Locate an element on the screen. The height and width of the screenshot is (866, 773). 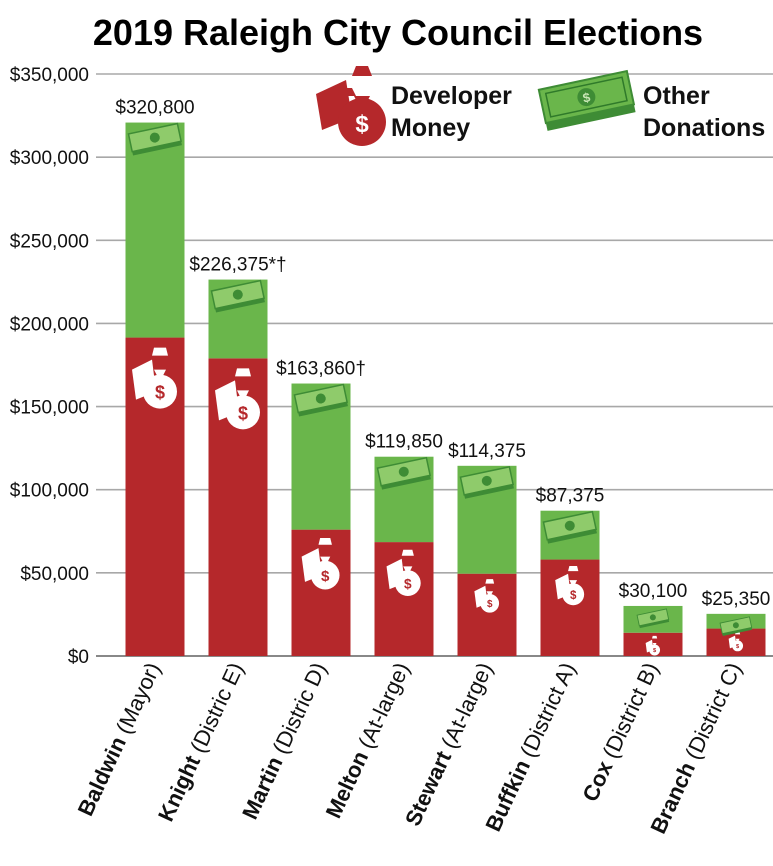
bar-group-melton: $ $119,850 is located at coordinates (404, 544).